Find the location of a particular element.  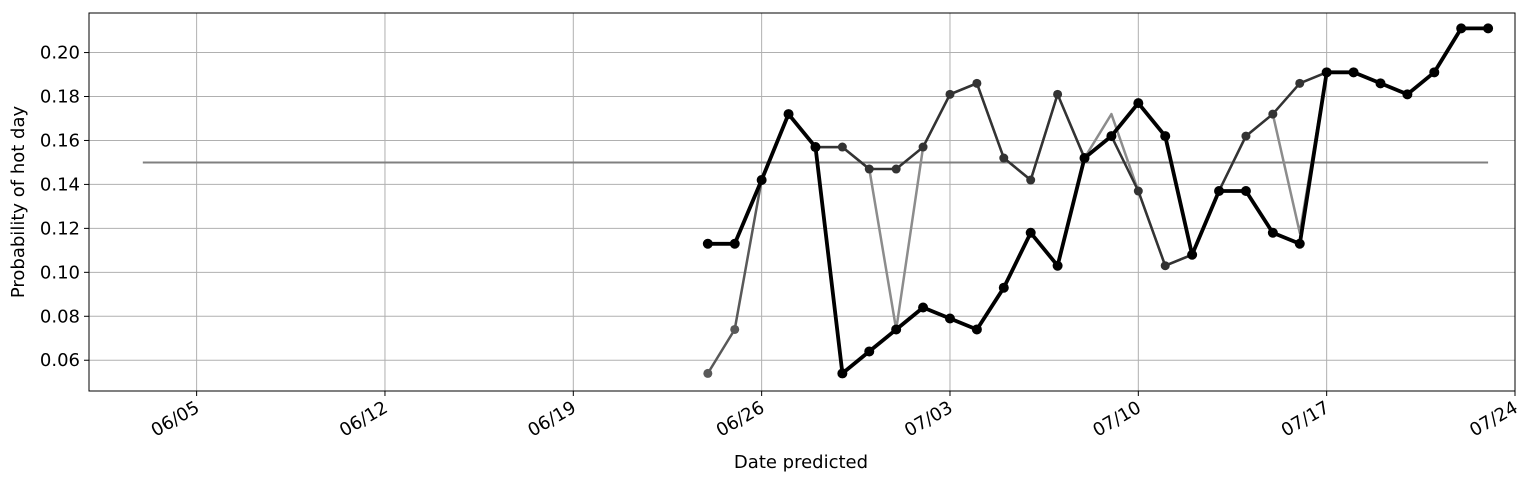

y-tick-label: 0.12 is located at coordinates (60, 228).